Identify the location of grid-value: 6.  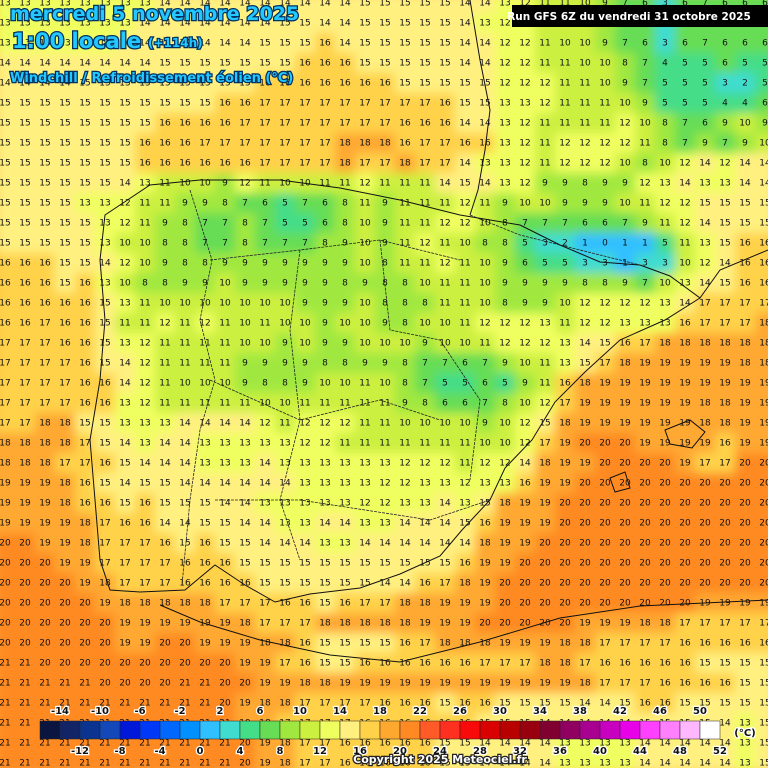
(325, 204).